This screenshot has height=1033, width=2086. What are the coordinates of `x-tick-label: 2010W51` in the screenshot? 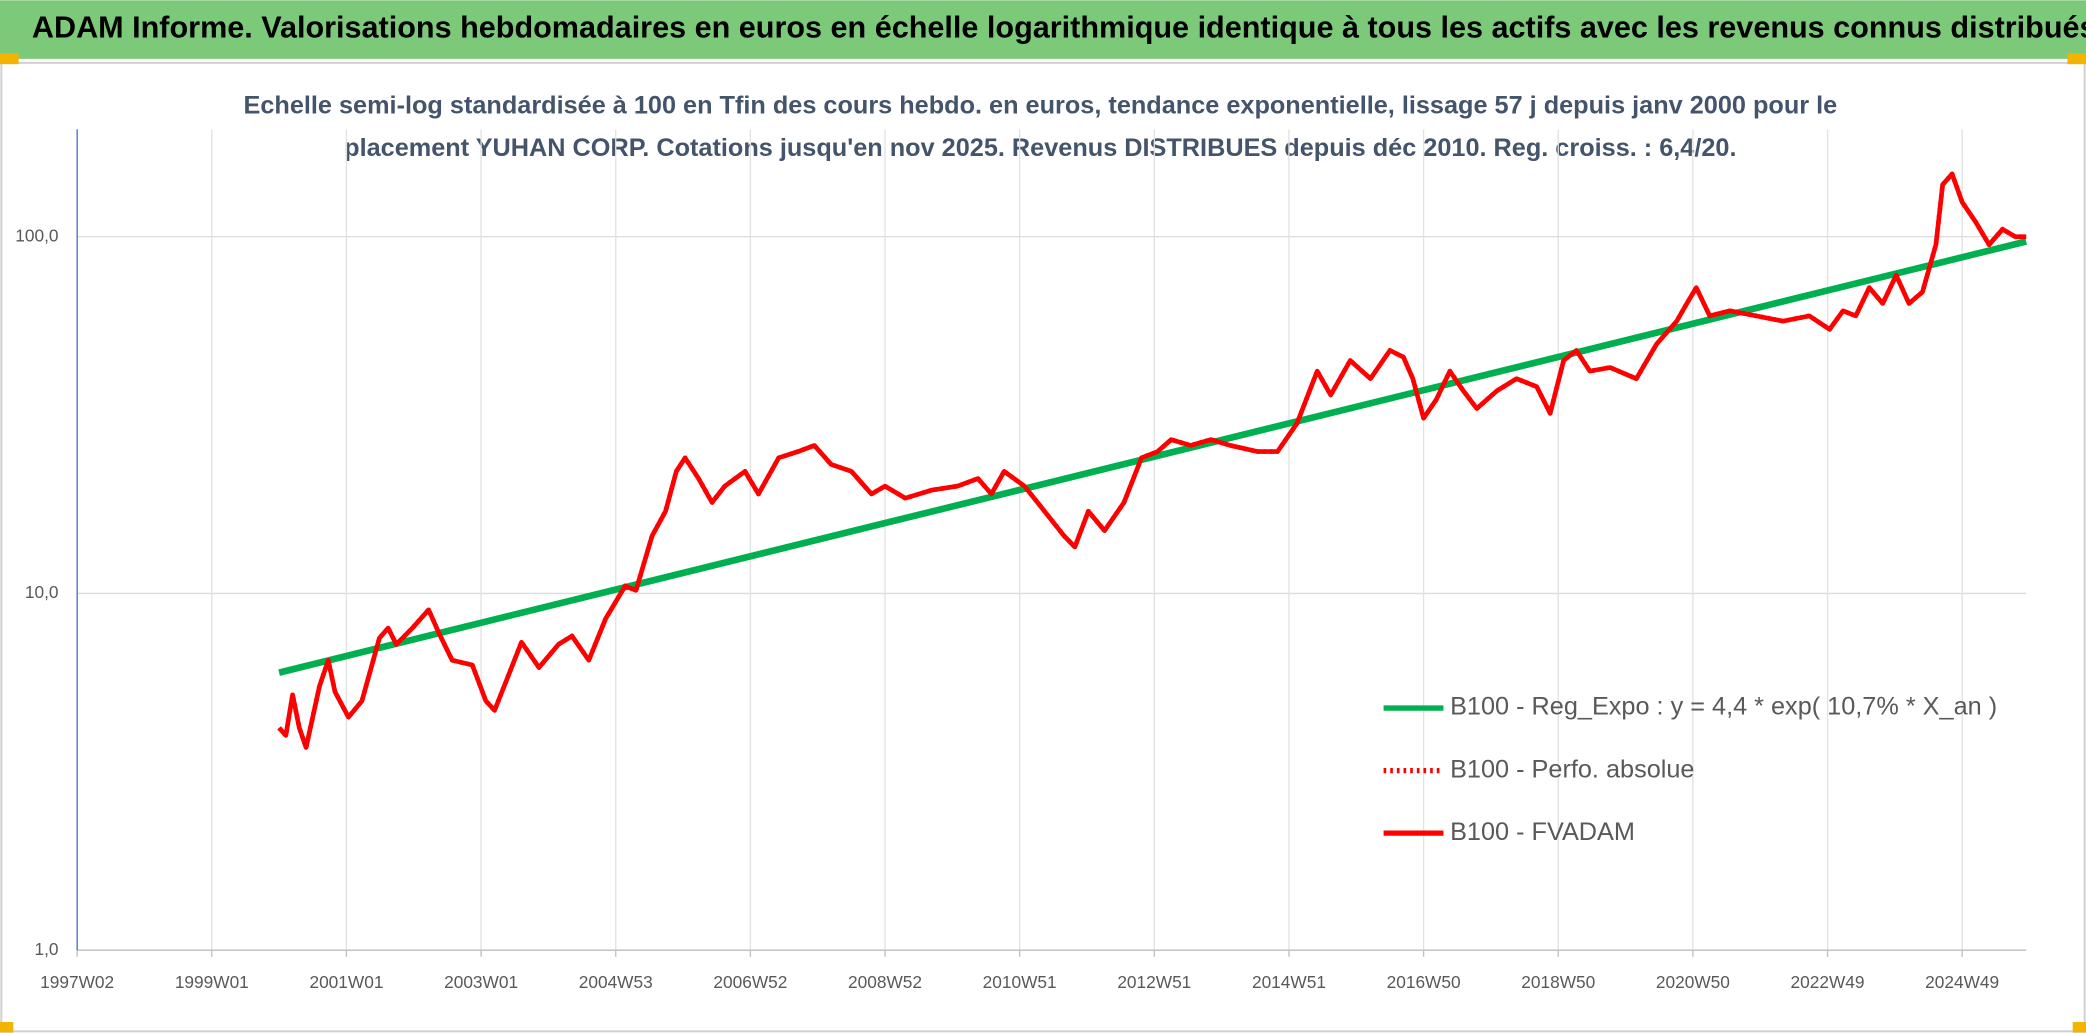 It's located at (1020, 982).